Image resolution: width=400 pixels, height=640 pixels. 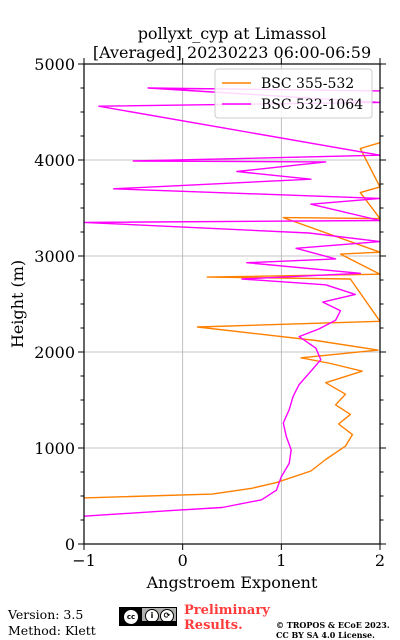 I want to click on y-tick-label: 4000, so click(x=54, y=160).